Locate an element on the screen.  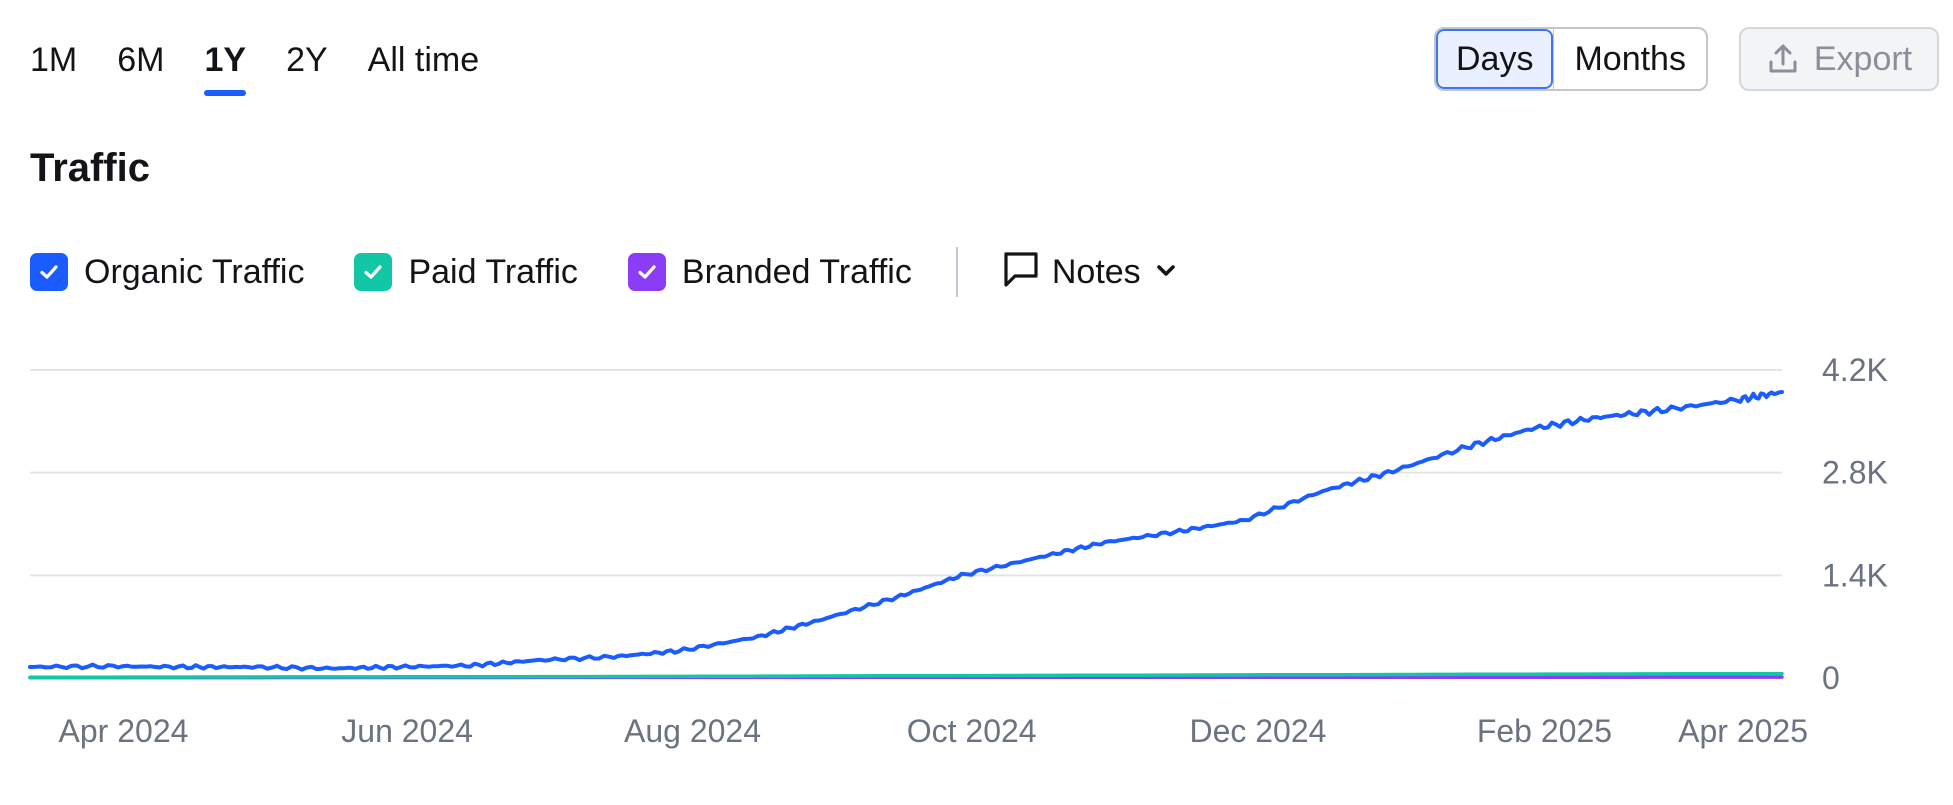
y-tick-label: 1.4K is located at coordinates (1855, 575).